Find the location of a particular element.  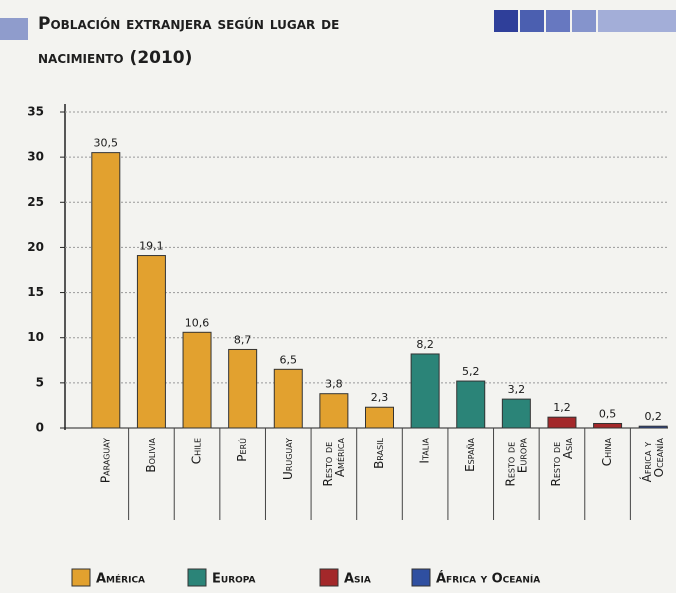

x-tick-group: Resto de Asia is located at coordinates (561, 461).